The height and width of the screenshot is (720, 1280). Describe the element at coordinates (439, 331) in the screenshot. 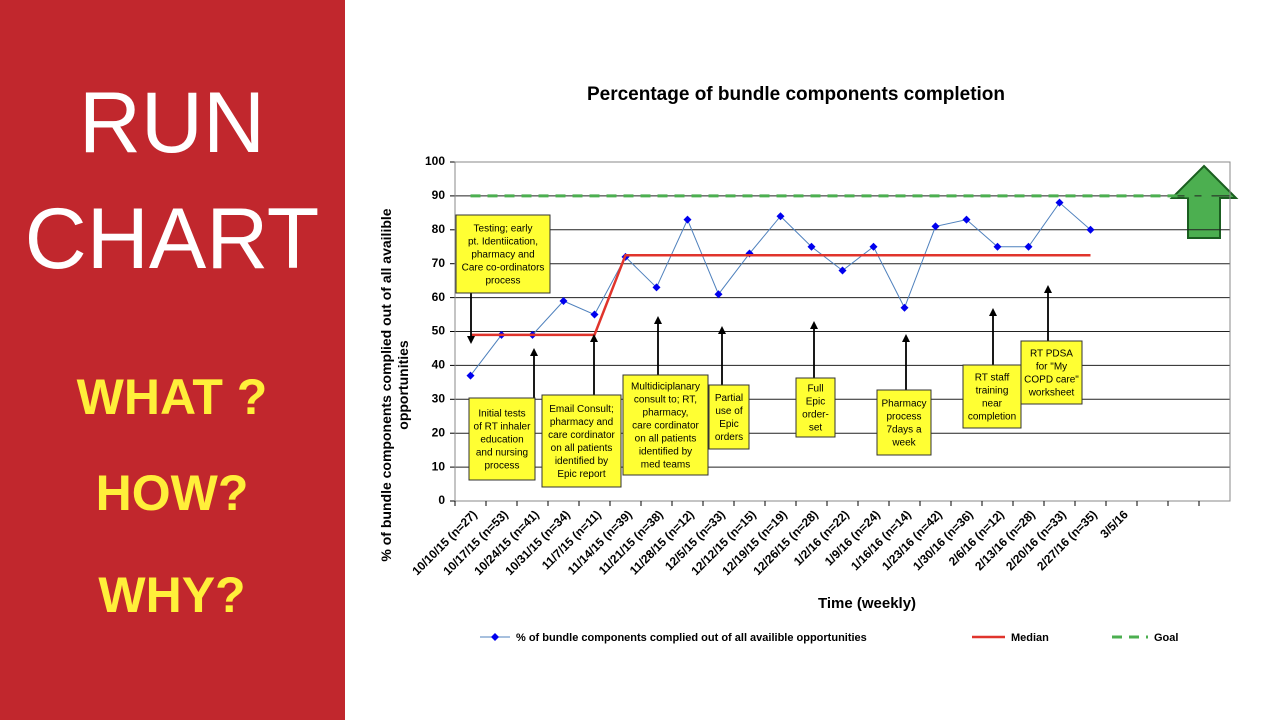

I see `y-tick-label: 50` at that location.